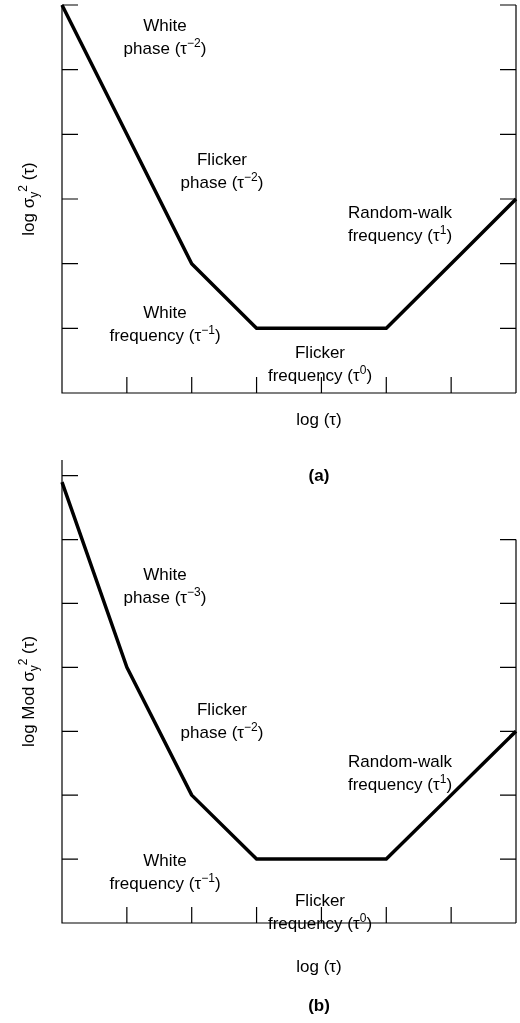  Describe the element at coordinates (29, 199) in the screenshot. I see `y-axis-title: log σy2 (τ)` at that location.